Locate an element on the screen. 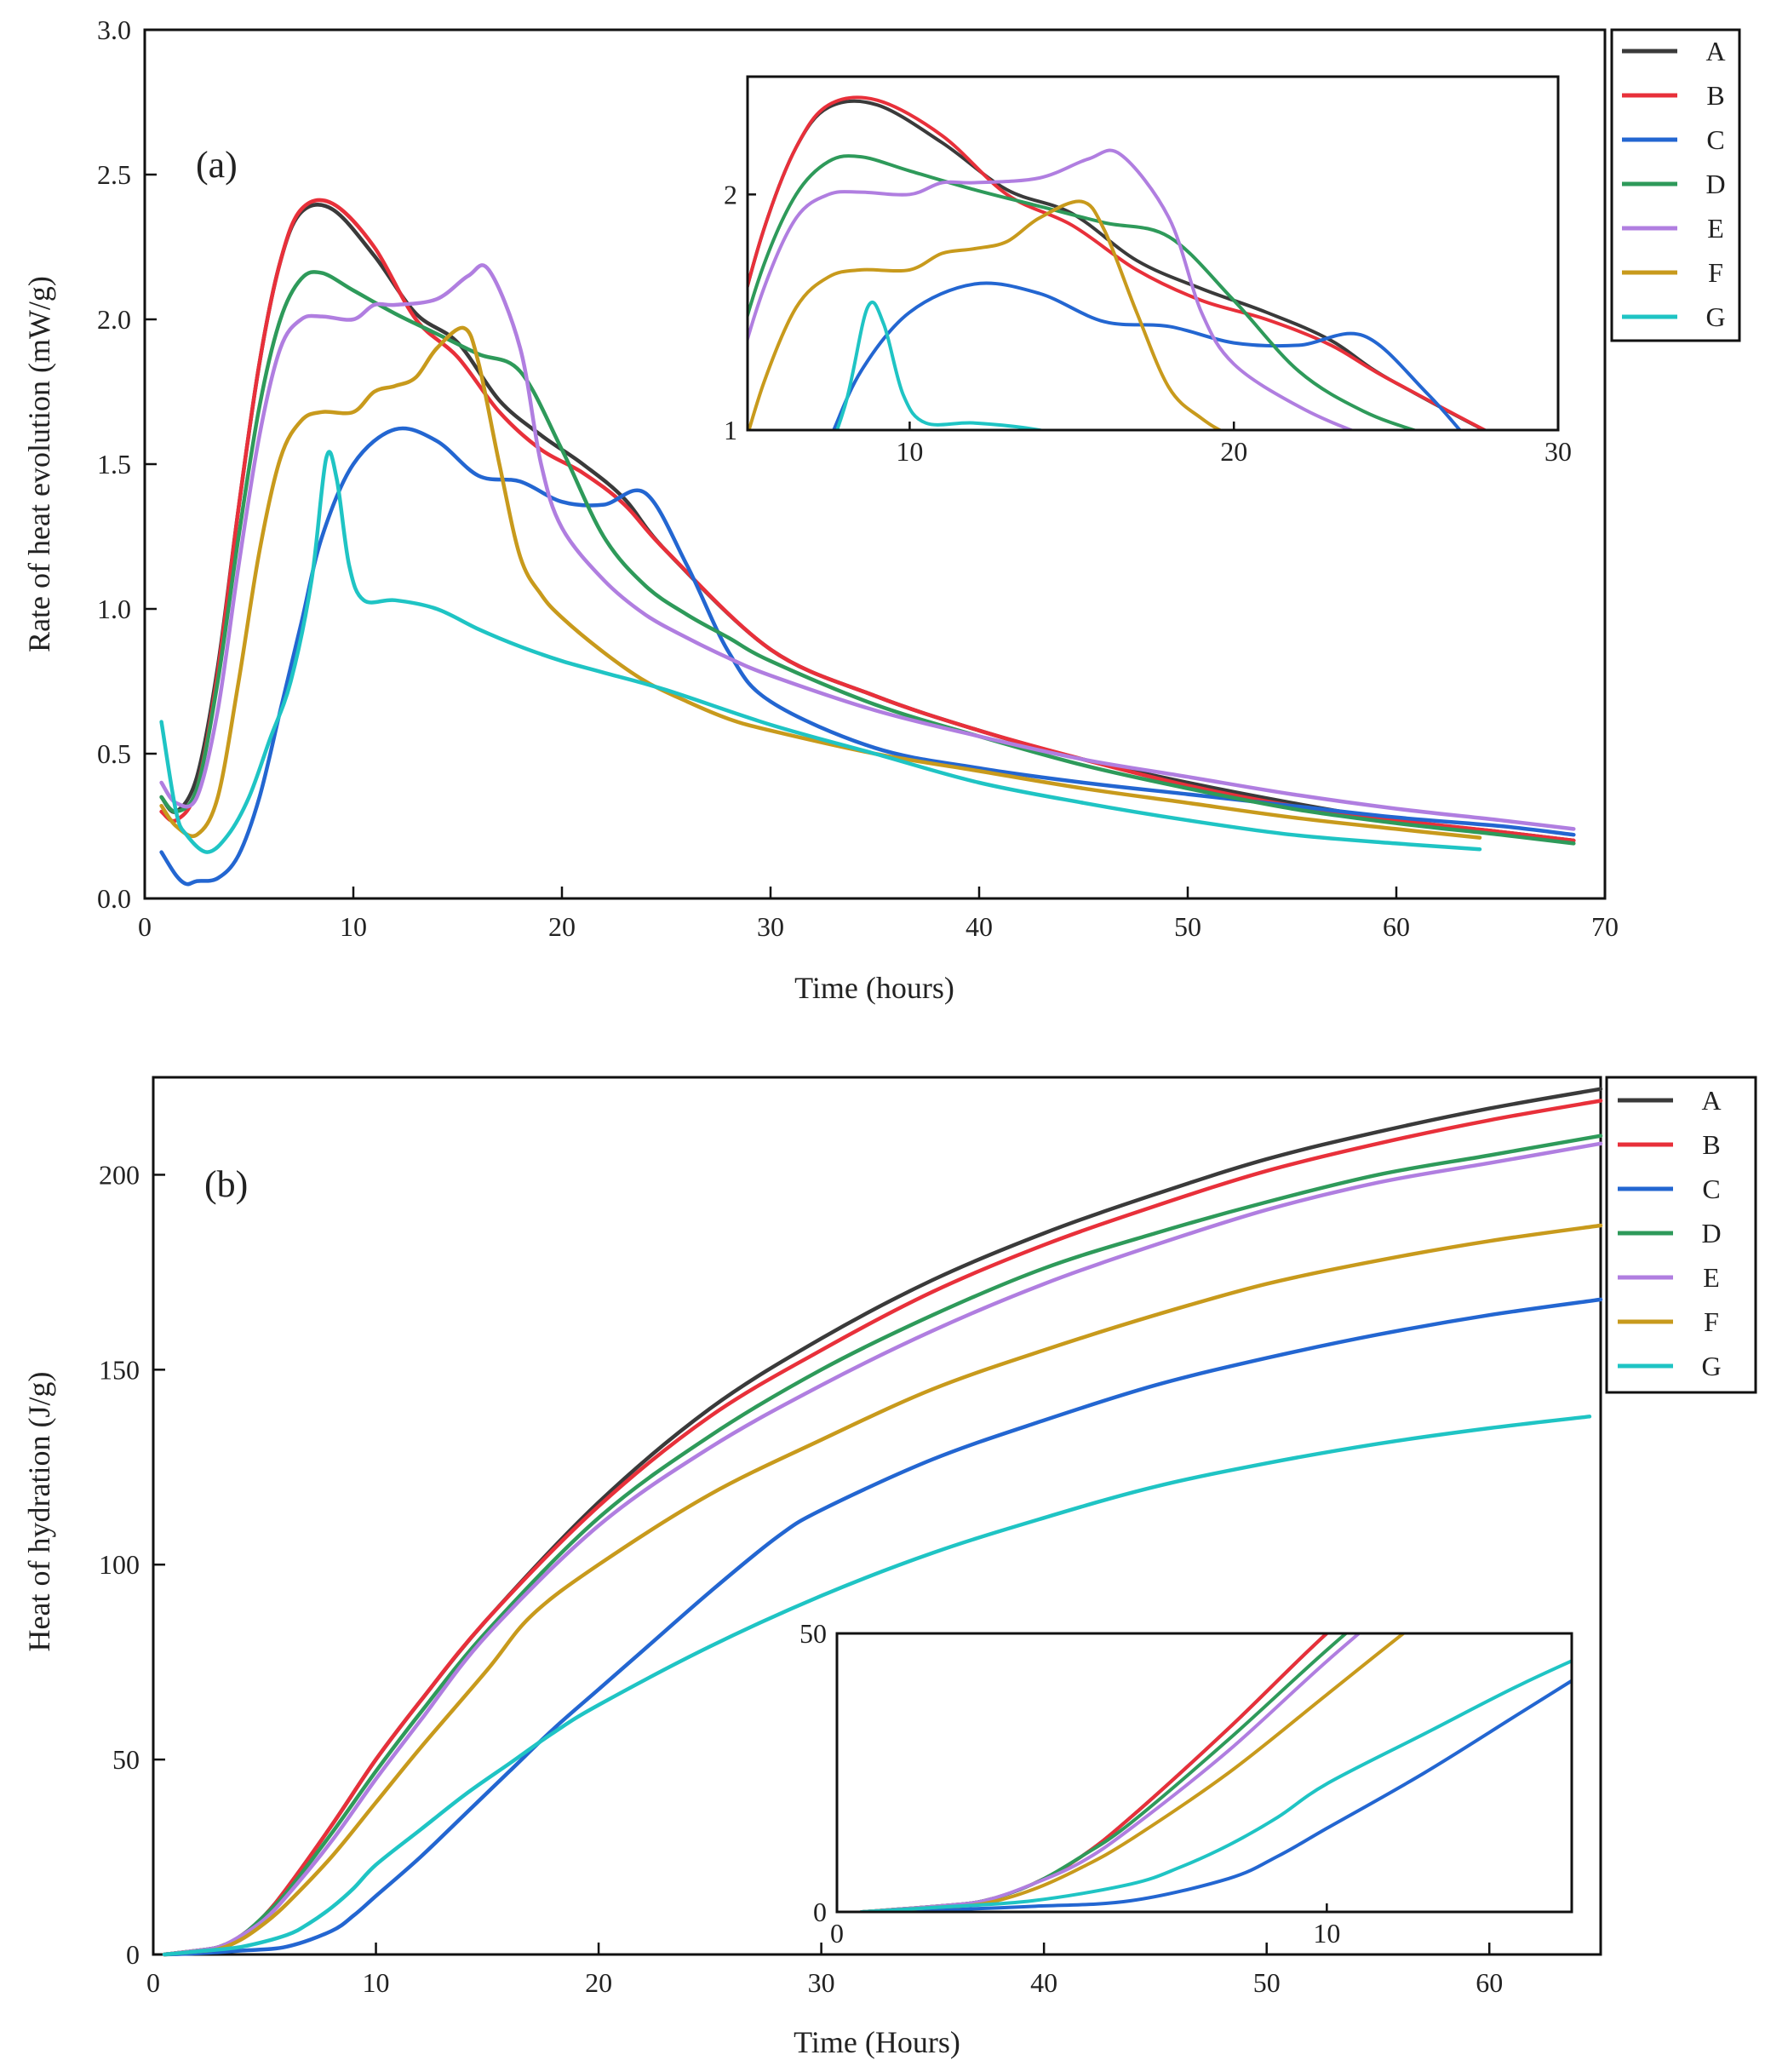 This screenshot has height=2072, width=1765. panel-a-legend-label-b: B is located at coordinates (1715, 95).